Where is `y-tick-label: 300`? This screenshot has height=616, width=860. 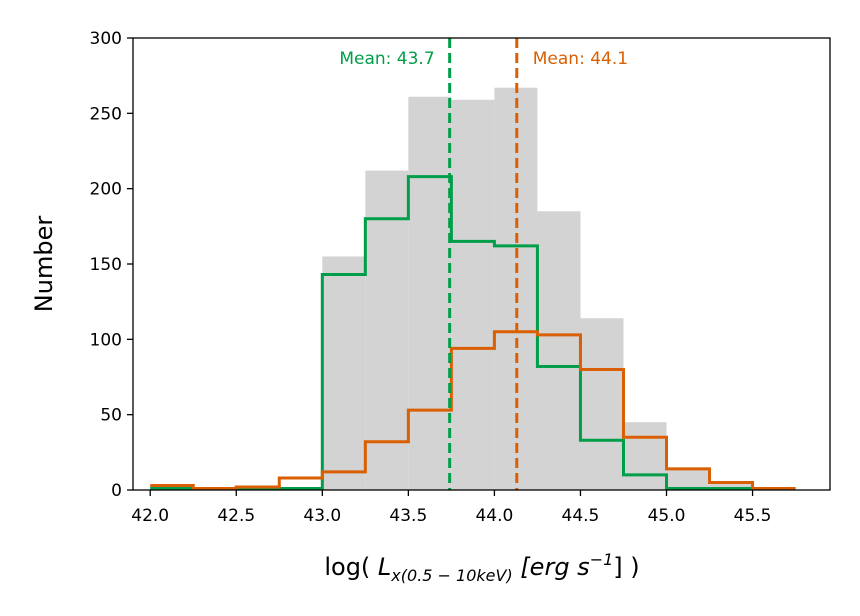 y-tick-label: 300 is located at coordinates (106, 39).